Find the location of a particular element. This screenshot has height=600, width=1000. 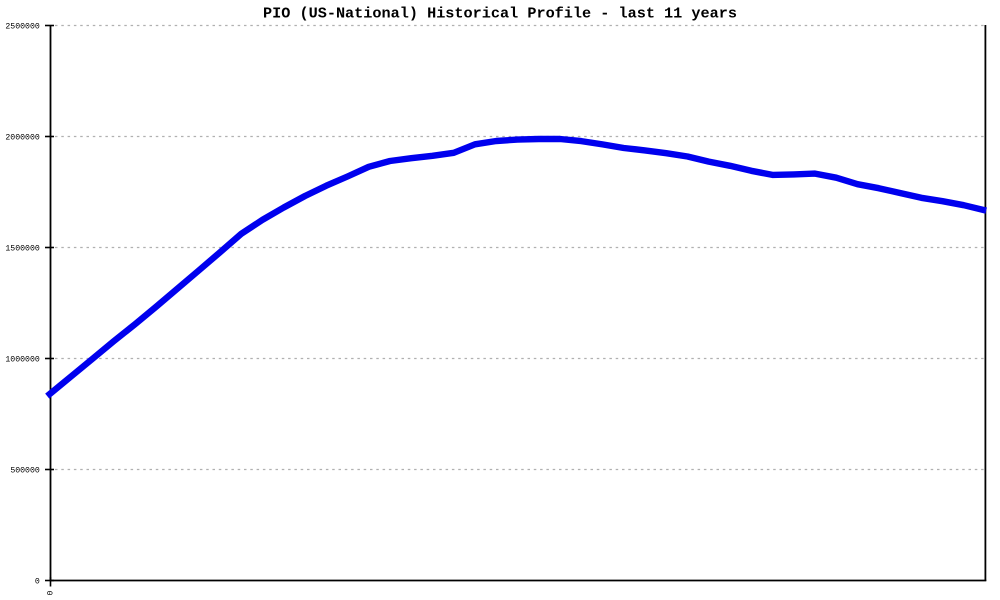

svg-text: 2500000 is located at coordinates (22, 26).